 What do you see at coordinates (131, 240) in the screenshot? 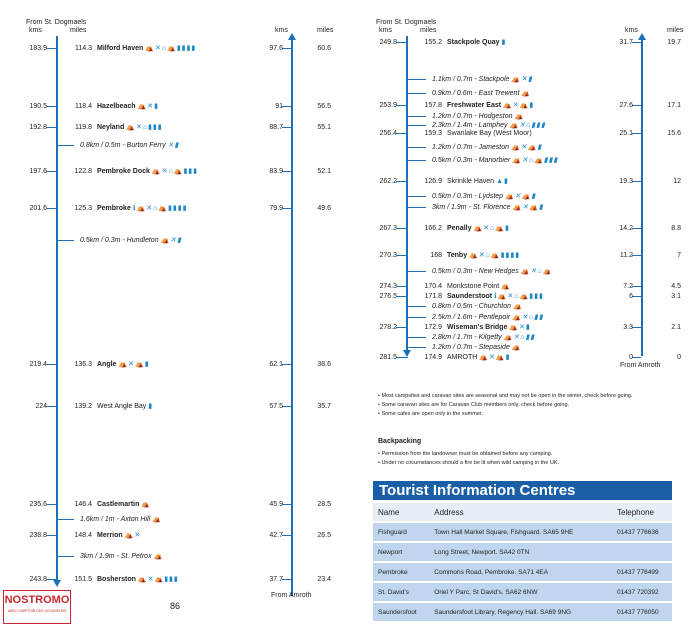
I see `side-detour: 0.5km / 0.3m - Hundleton ⛺✕▮` at bounding box center [131, 240].